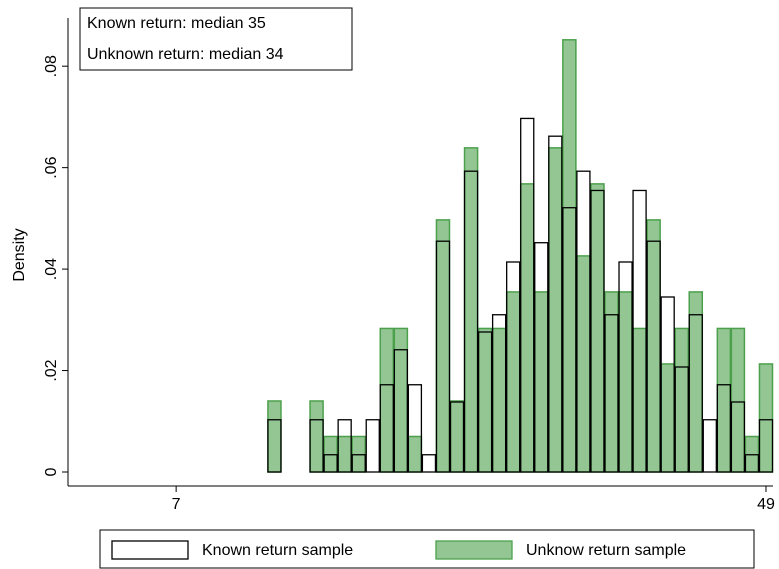 This screenshot has width=779, height=569. Describe the element at coordinates (176, 504) in the screenshot. I see `x-tick-label: 7` at that location.